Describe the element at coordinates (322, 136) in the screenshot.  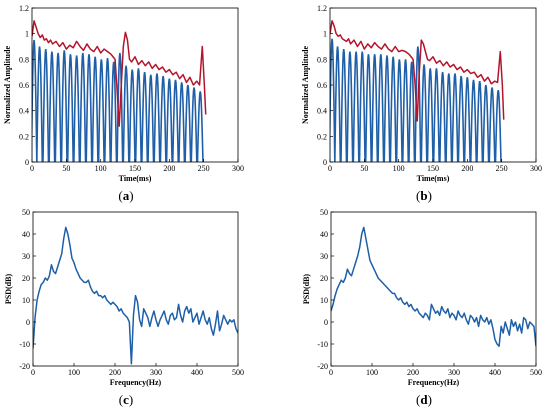
I see `y-tick-label: 0.2` at that location.